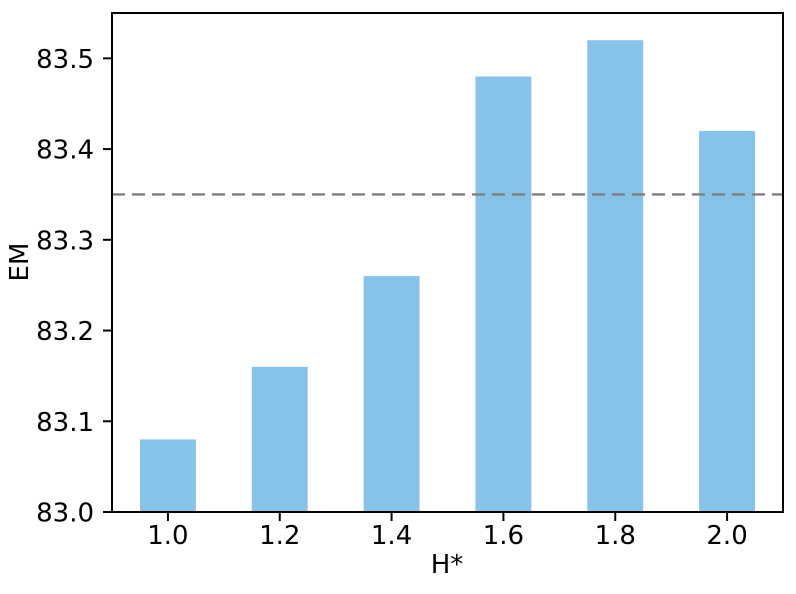 The image size is (796, 594). Describe the element at coordinates (391, 536) in the screenshot. I see `x-tick-label: 1.4` at that location.